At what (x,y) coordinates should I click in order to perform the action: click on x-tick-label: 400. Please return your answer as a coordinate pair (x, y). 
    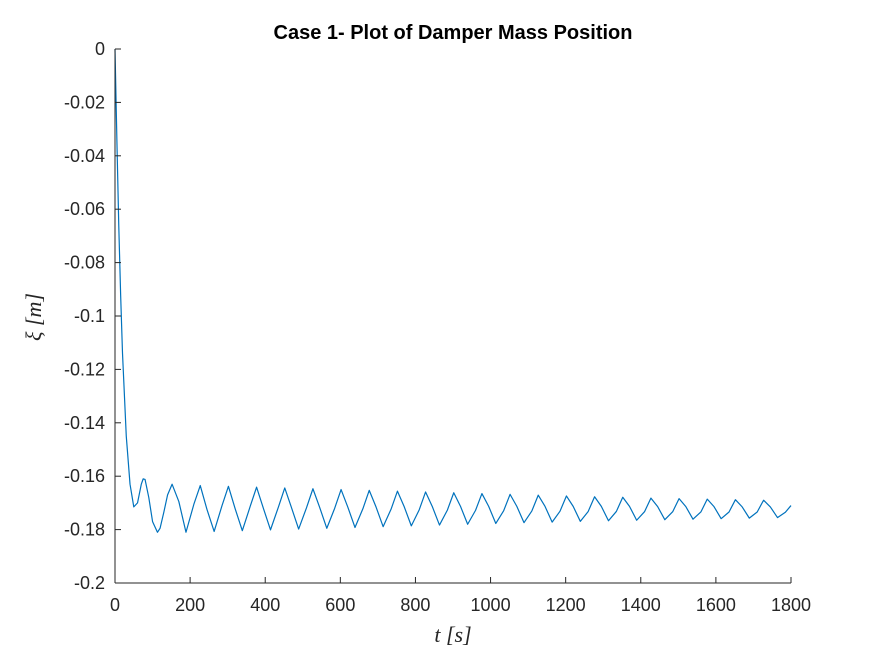
    Looking at the image, I should click on (265, 605).